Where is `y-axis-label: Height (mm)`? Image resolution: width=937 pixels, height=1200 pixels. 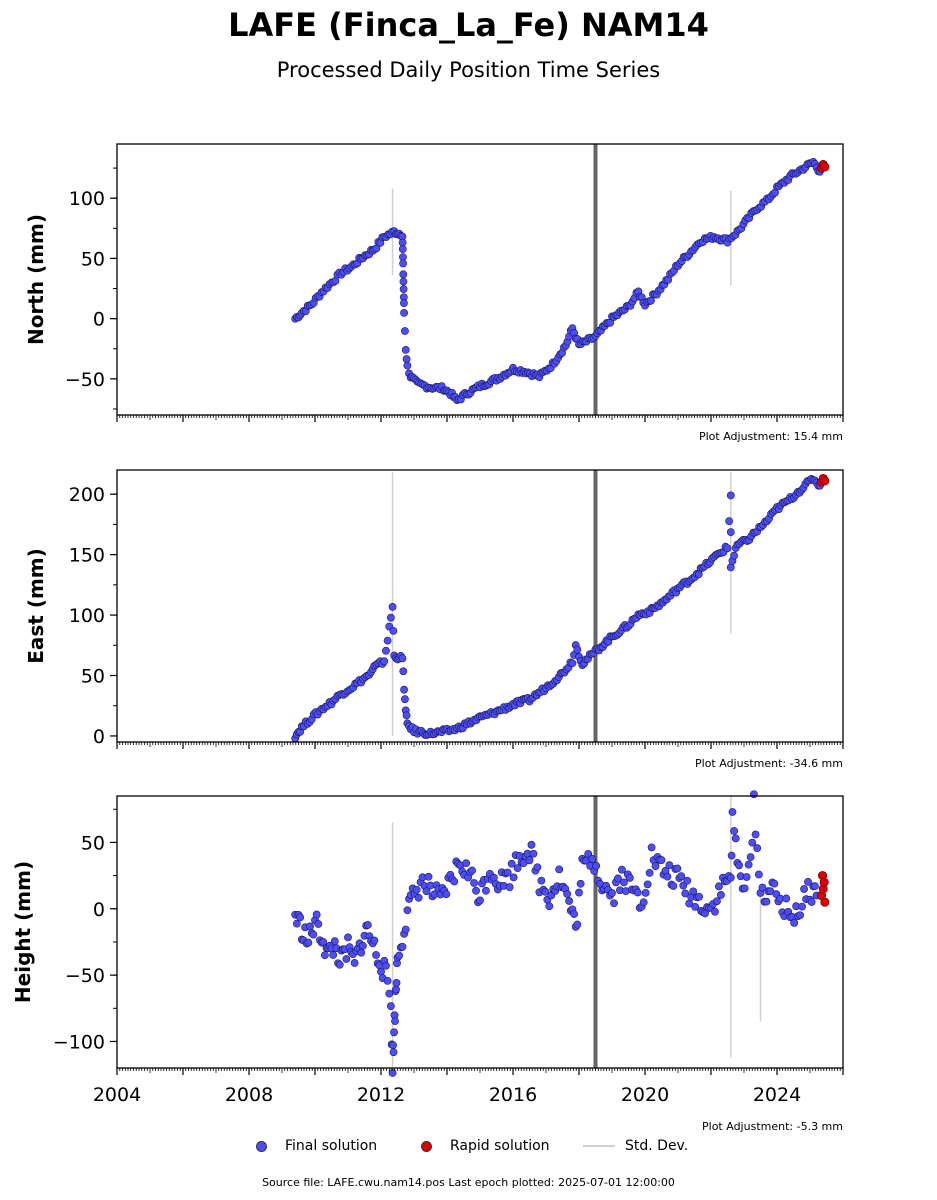 y-axis-label: Height (mm) is located at coordinates (23, 932).